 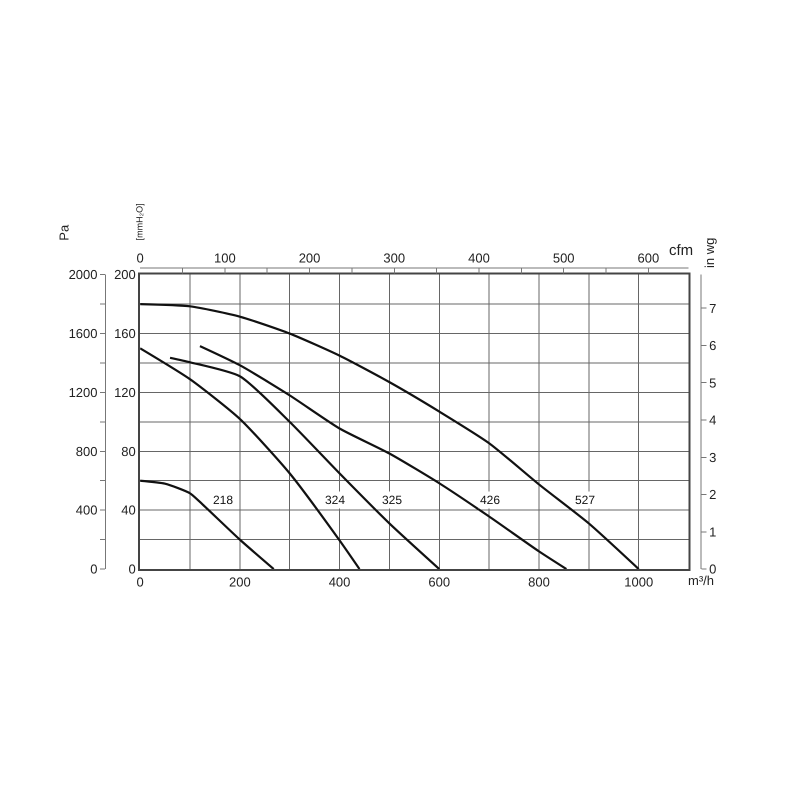 What do you see at coordinates (87, 451) in the screenshot?
I see `y-tick-label: 800` at bounding box center [87, 451].